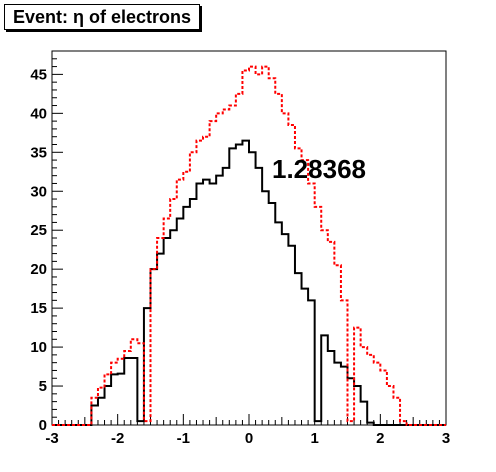 The width and height of the screenshot is (496, 472). I want to click on x-tick-label: 1, so click(314, 438).